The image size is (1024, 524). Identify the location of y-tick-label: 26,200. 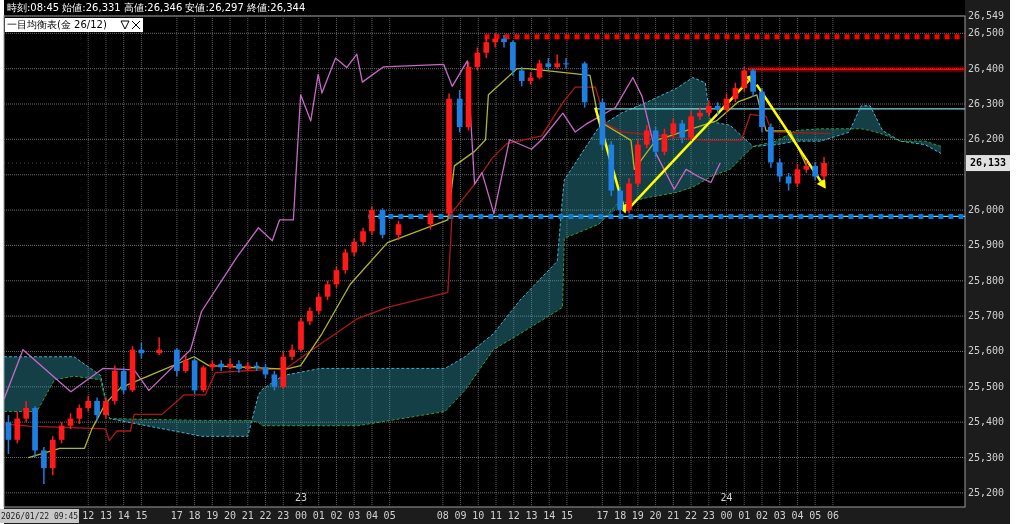
(986, 139).